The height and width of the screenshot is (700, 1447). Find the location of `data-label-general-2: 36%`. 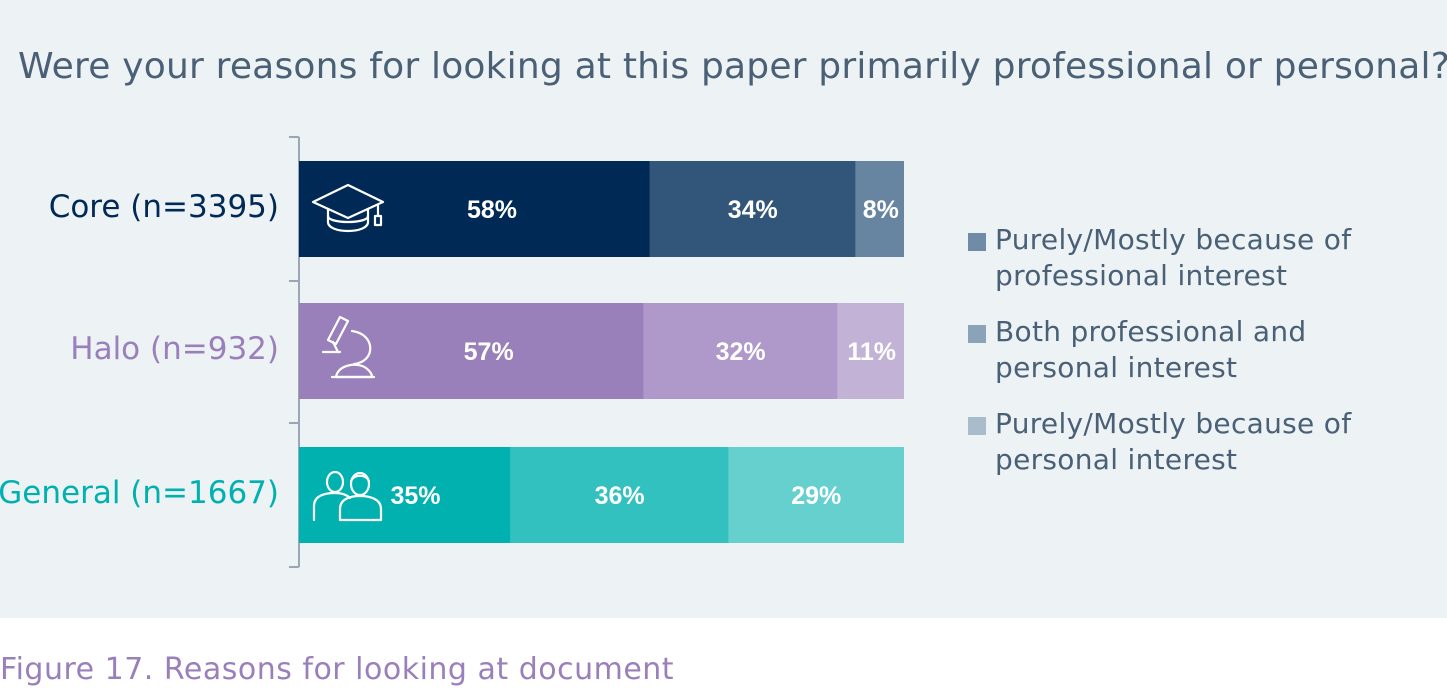

data-label-general-2: 36% is located at coordinates (620, 496).